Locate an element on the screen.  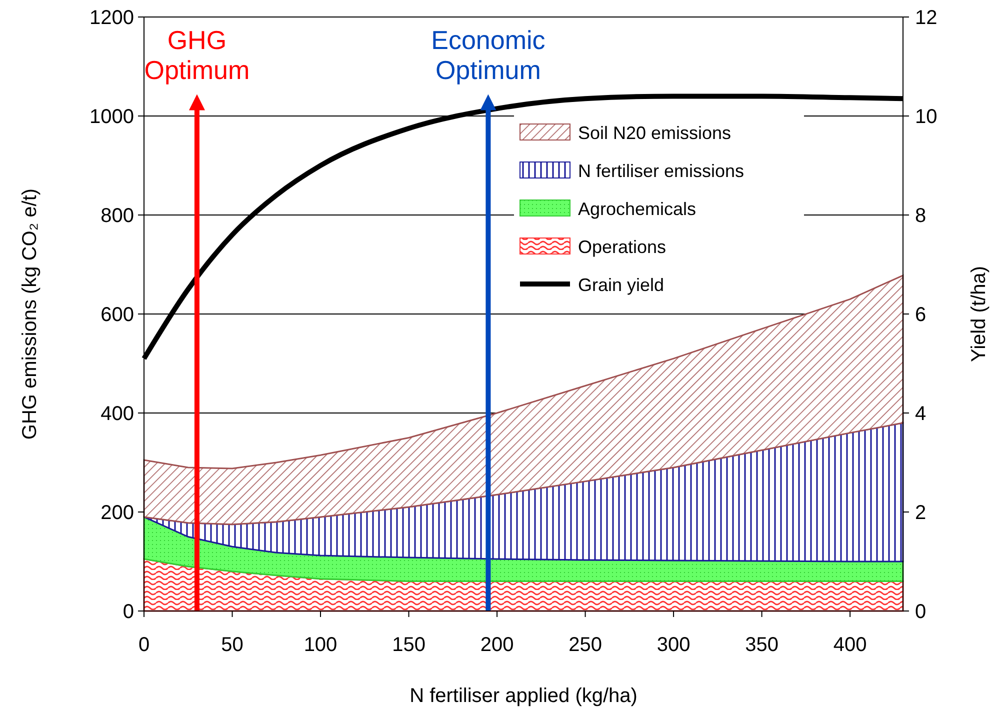
y2-tick-label: 2 is located at coordinates (920, 513).